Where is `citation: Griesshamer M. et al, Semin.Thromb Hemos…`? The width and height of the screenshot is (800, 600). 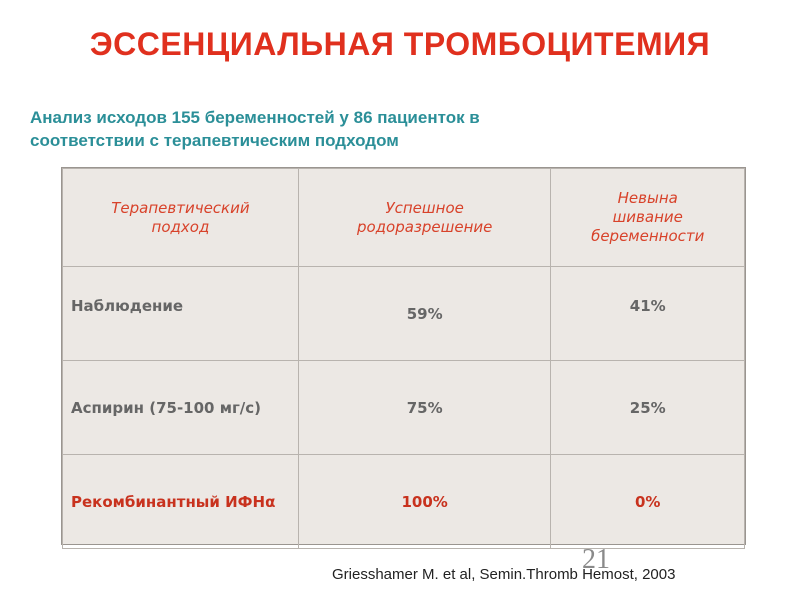
citation: Griesshamer M. et al, Semin.Thromb Hemos… is located at coordinates (504, 574).